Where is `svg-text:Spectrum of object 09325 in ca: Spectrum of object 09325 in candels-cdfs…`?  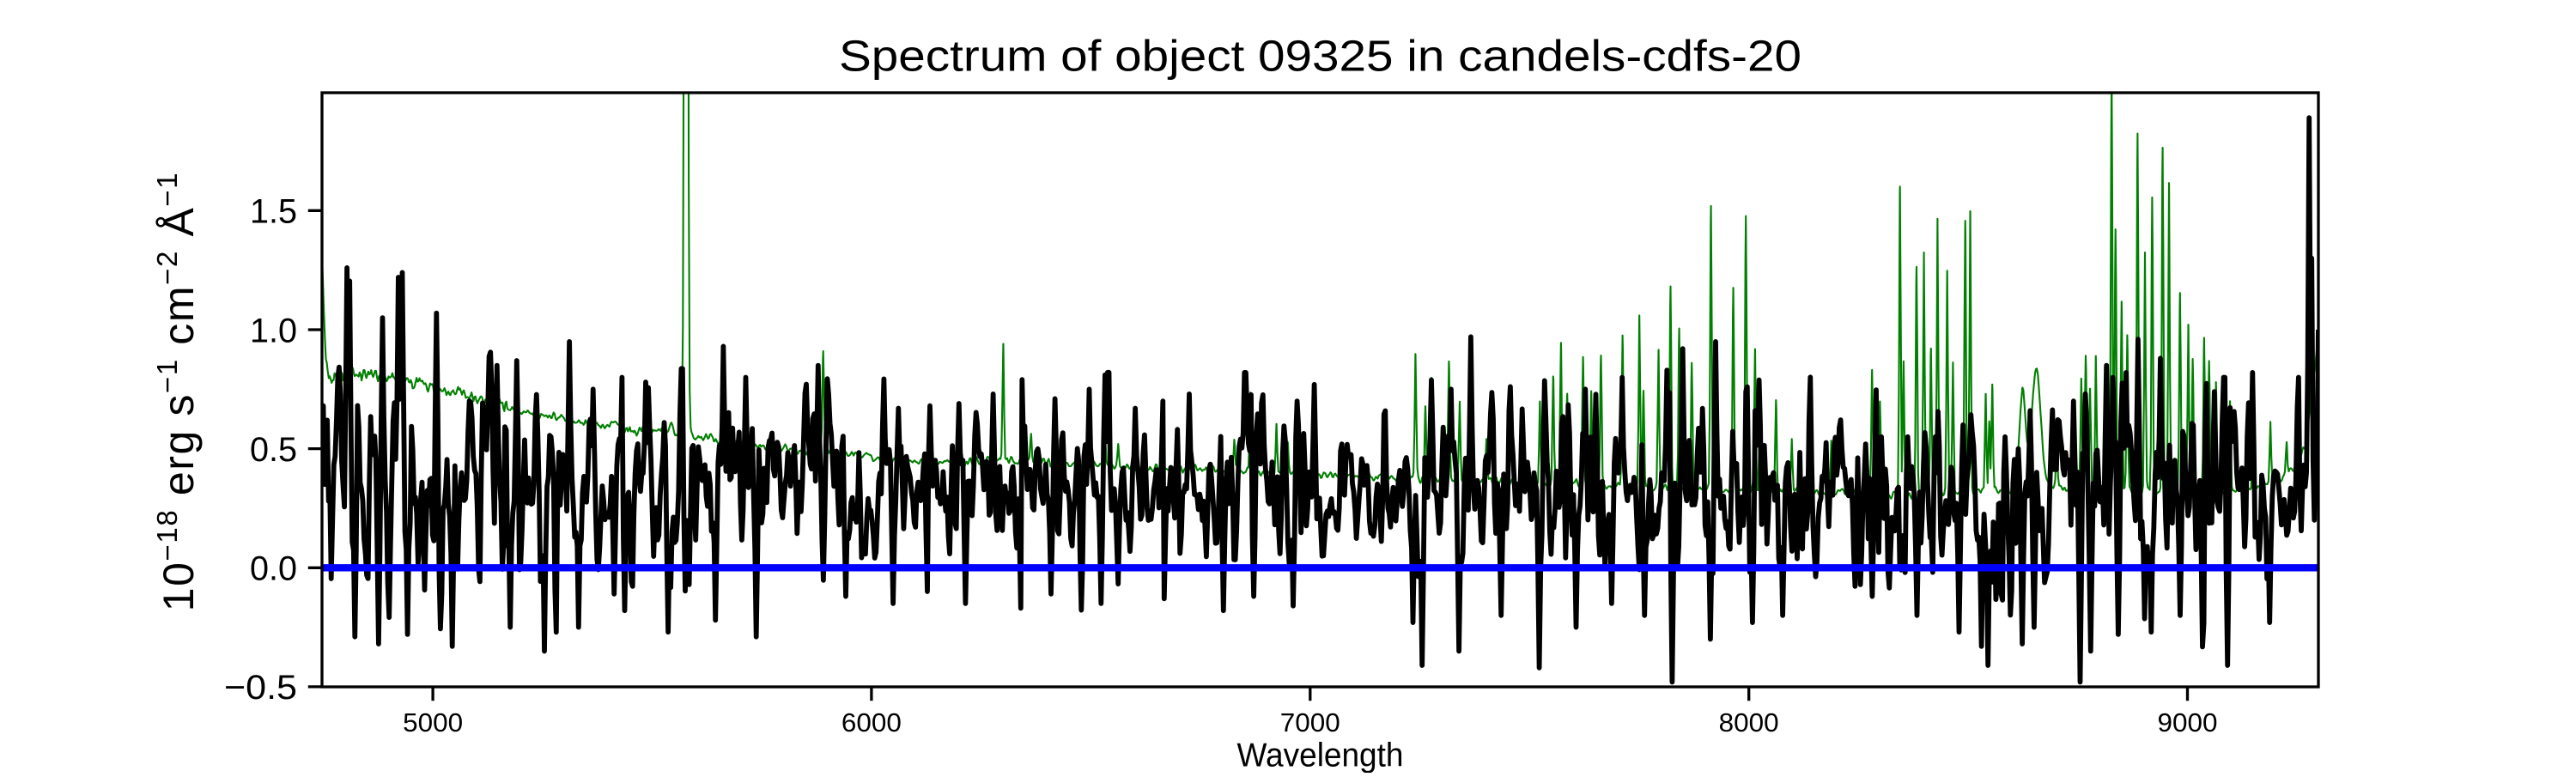
svg-text:Spectrum of object 09325 in ca: Spectrum of object 09325 in candels-cdfs… is located at coordinates (1320, 56).